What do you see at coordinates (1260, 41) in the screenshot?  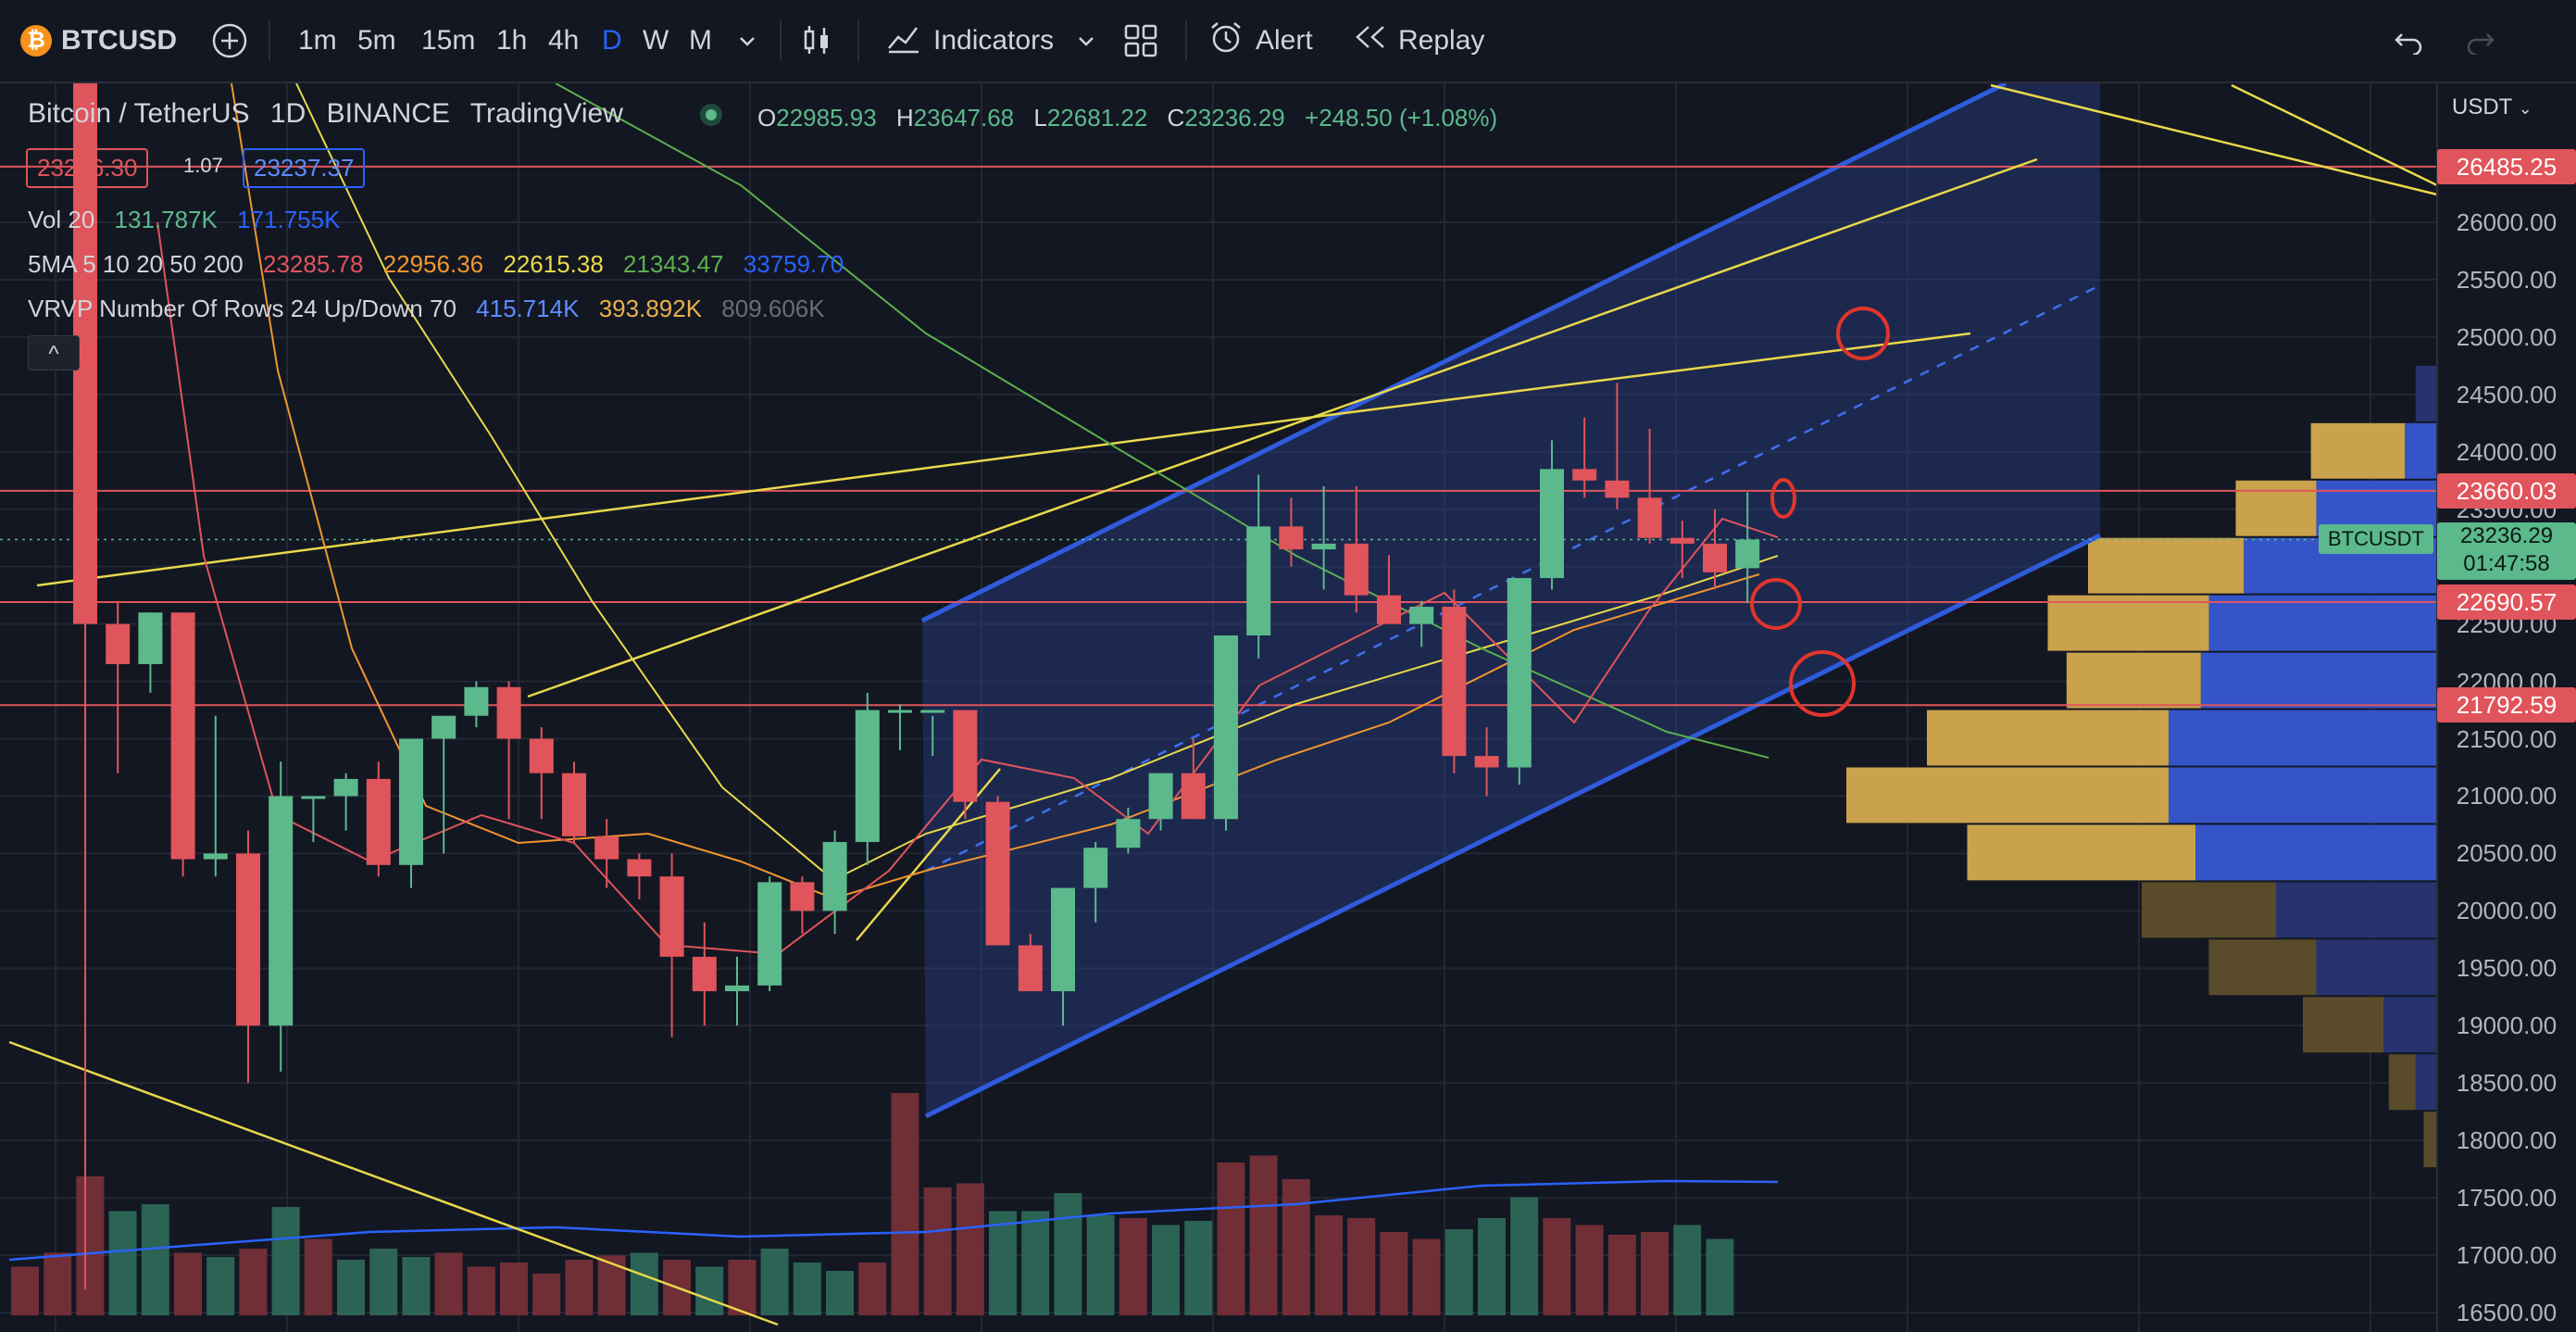 I see `alert-button: Alert` at bounding box center [1260, 41].